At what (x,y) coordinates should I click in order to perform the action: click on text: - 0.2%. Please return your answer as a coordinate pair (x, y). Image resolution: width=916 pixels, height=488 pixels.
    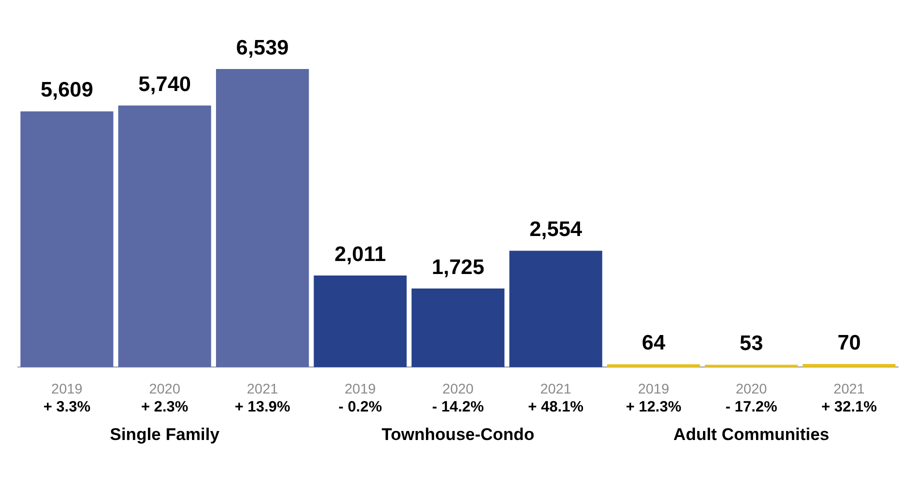
    Looking at the image, I should click on (360, 407).